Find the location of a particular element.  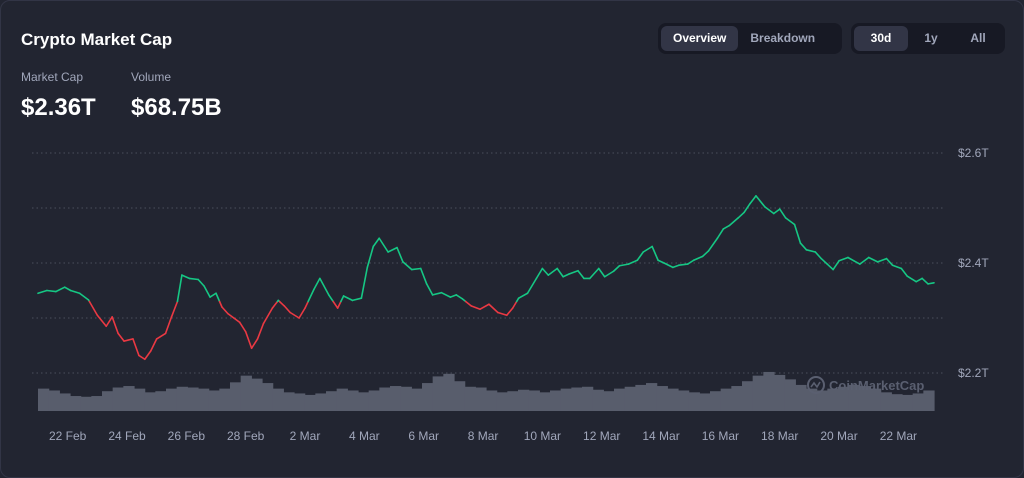

x-tick-label: 22 Feb is located at coordinates (68, 436).